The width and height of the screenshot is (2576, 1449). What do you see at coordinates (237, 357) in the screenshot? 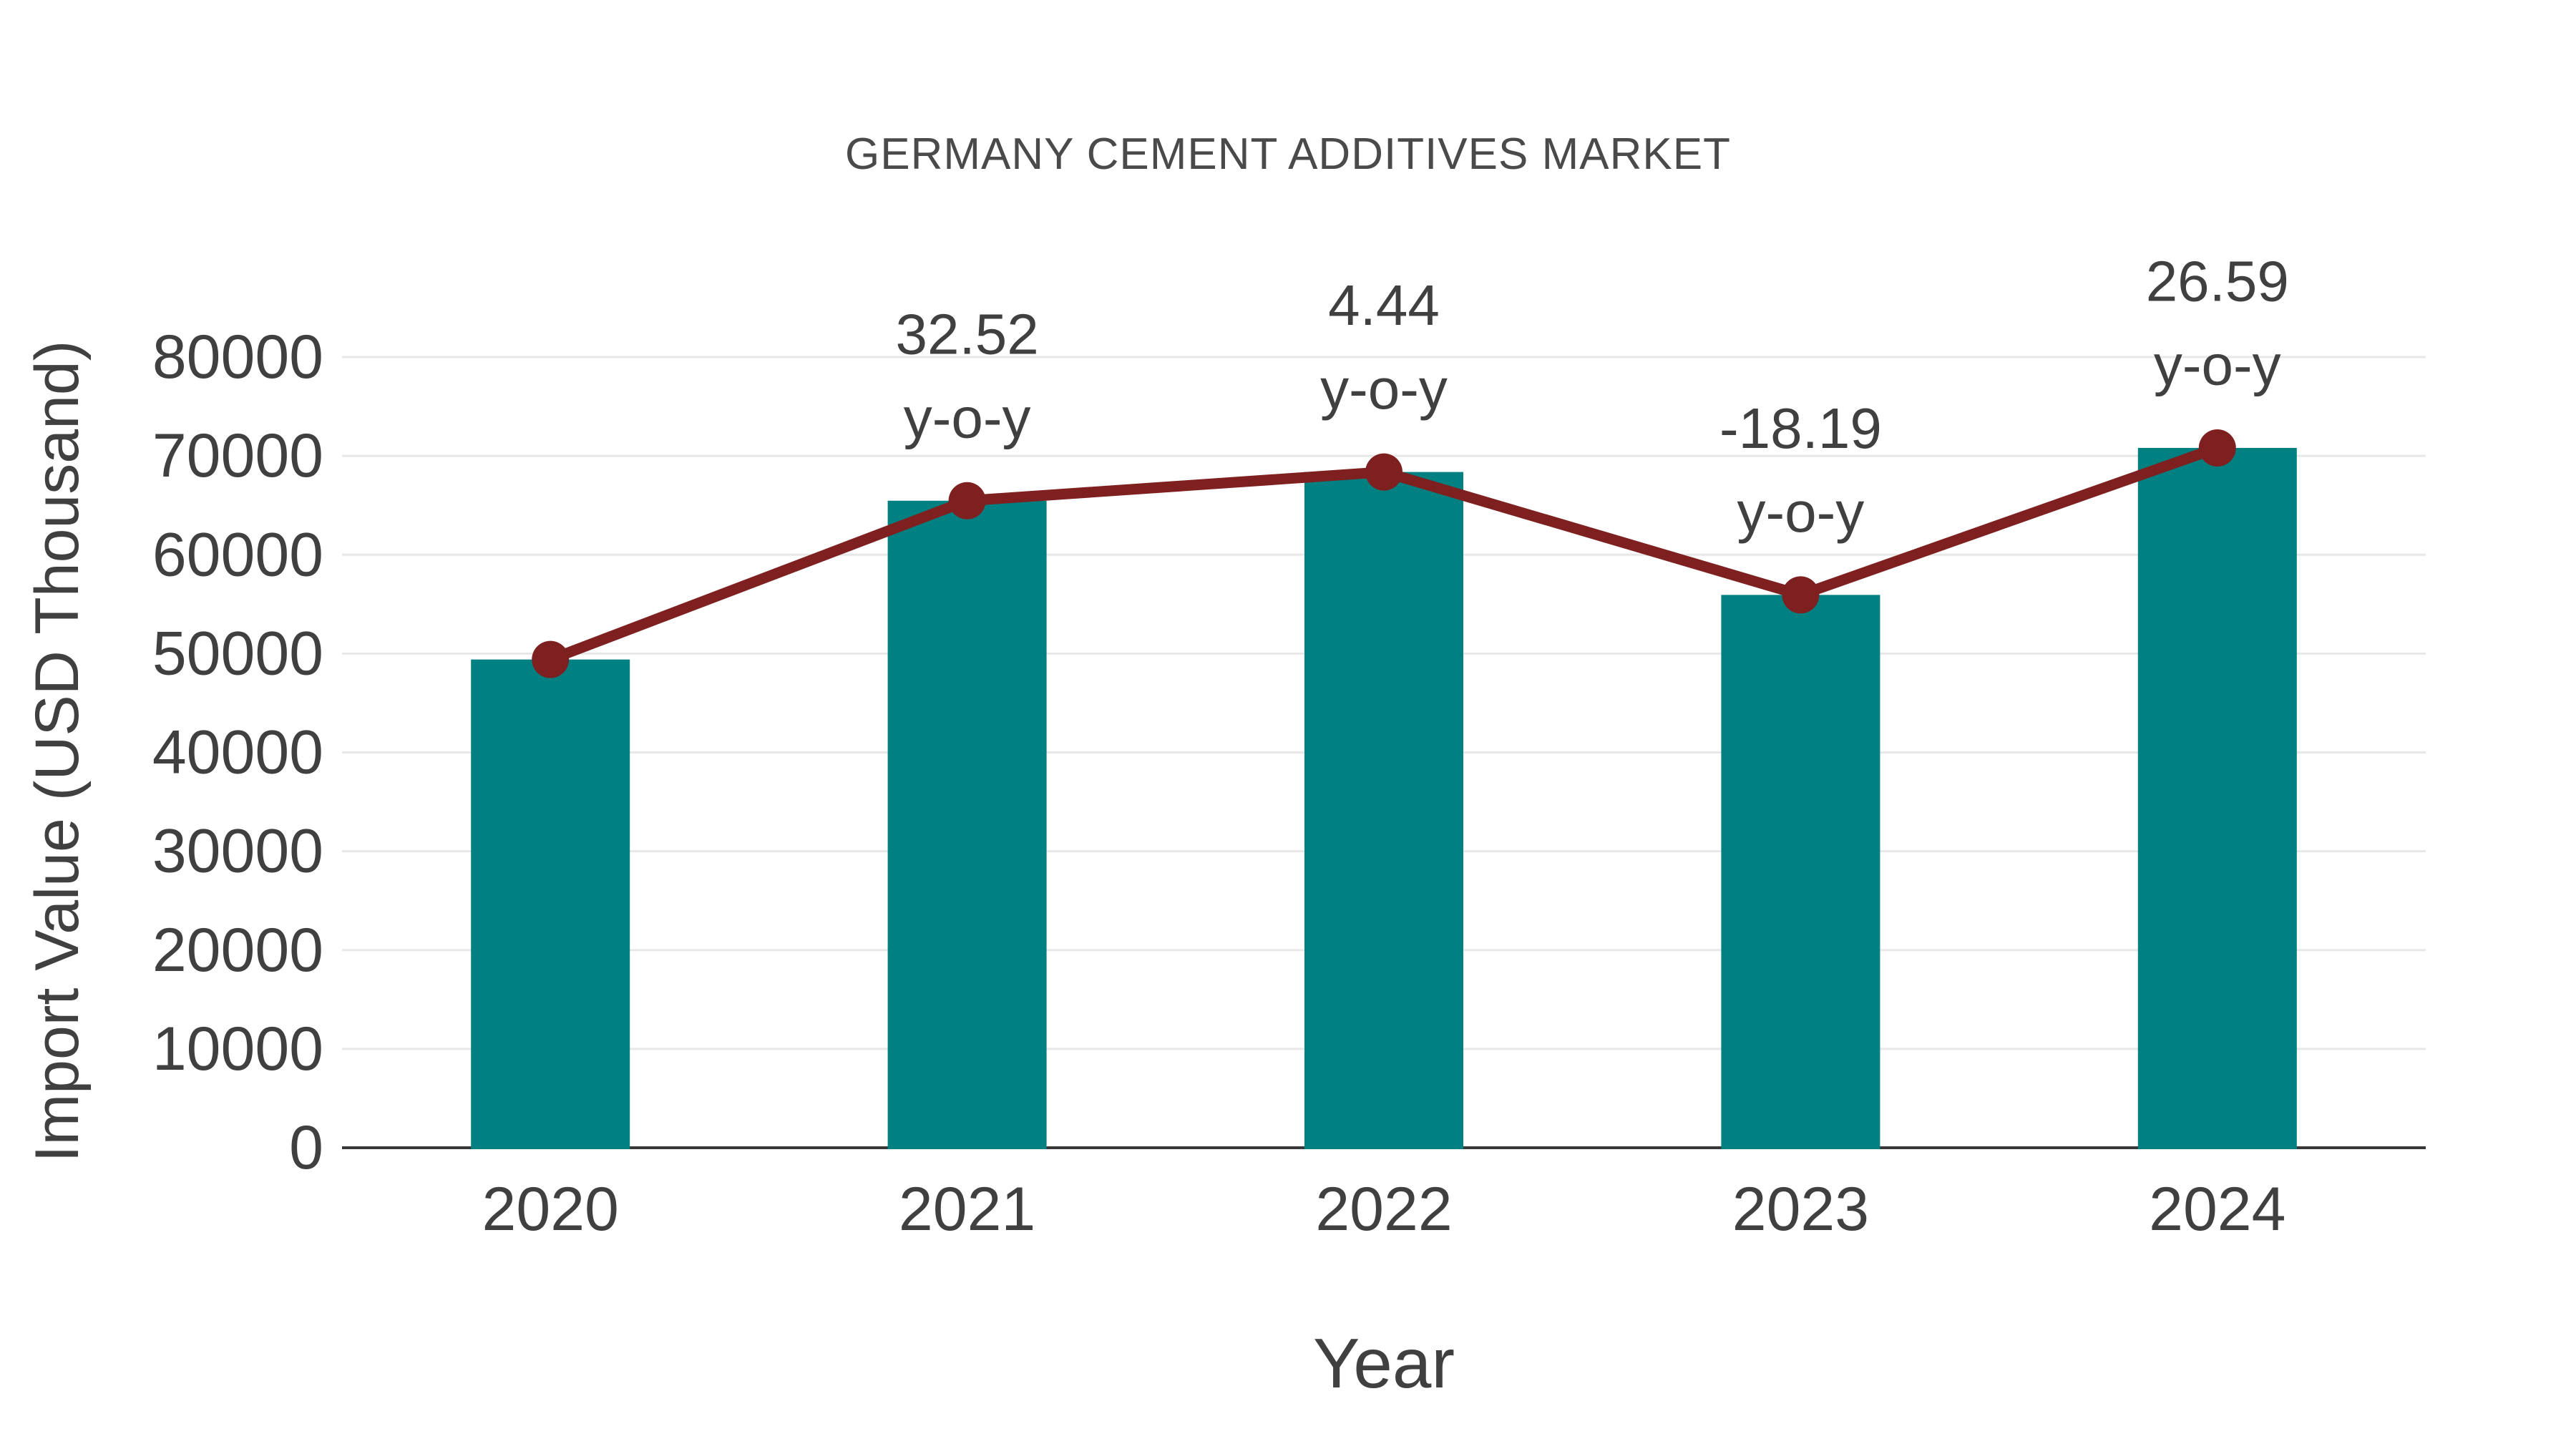
I see `y-tick-label: 80000` at bounding box center [237, 357].